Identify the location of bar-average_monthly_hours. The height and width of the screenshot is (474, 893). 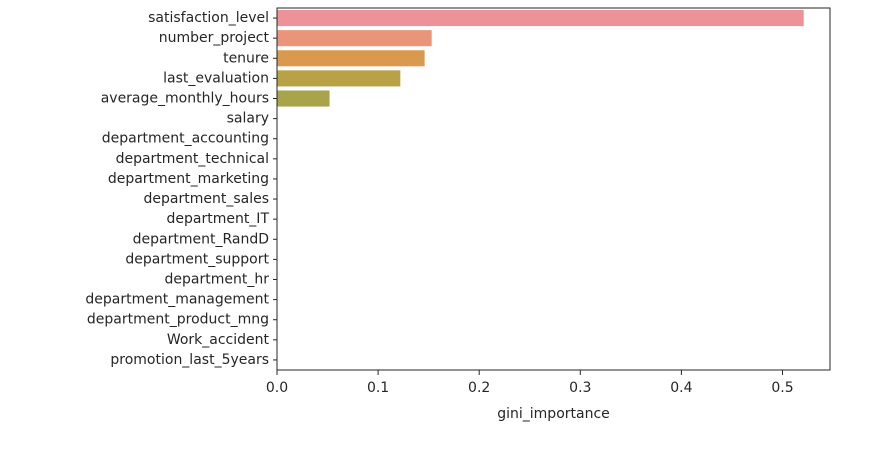
(303, 98).